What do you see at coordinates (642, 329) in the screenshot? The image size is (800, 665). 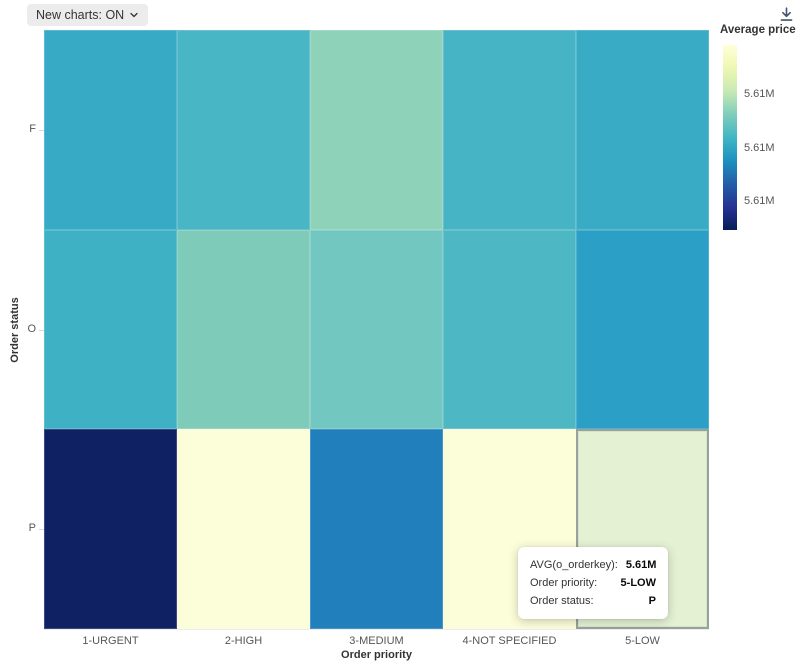 I see `heatmap-cell-O-5-LOW` at bounding box center [642, 329].